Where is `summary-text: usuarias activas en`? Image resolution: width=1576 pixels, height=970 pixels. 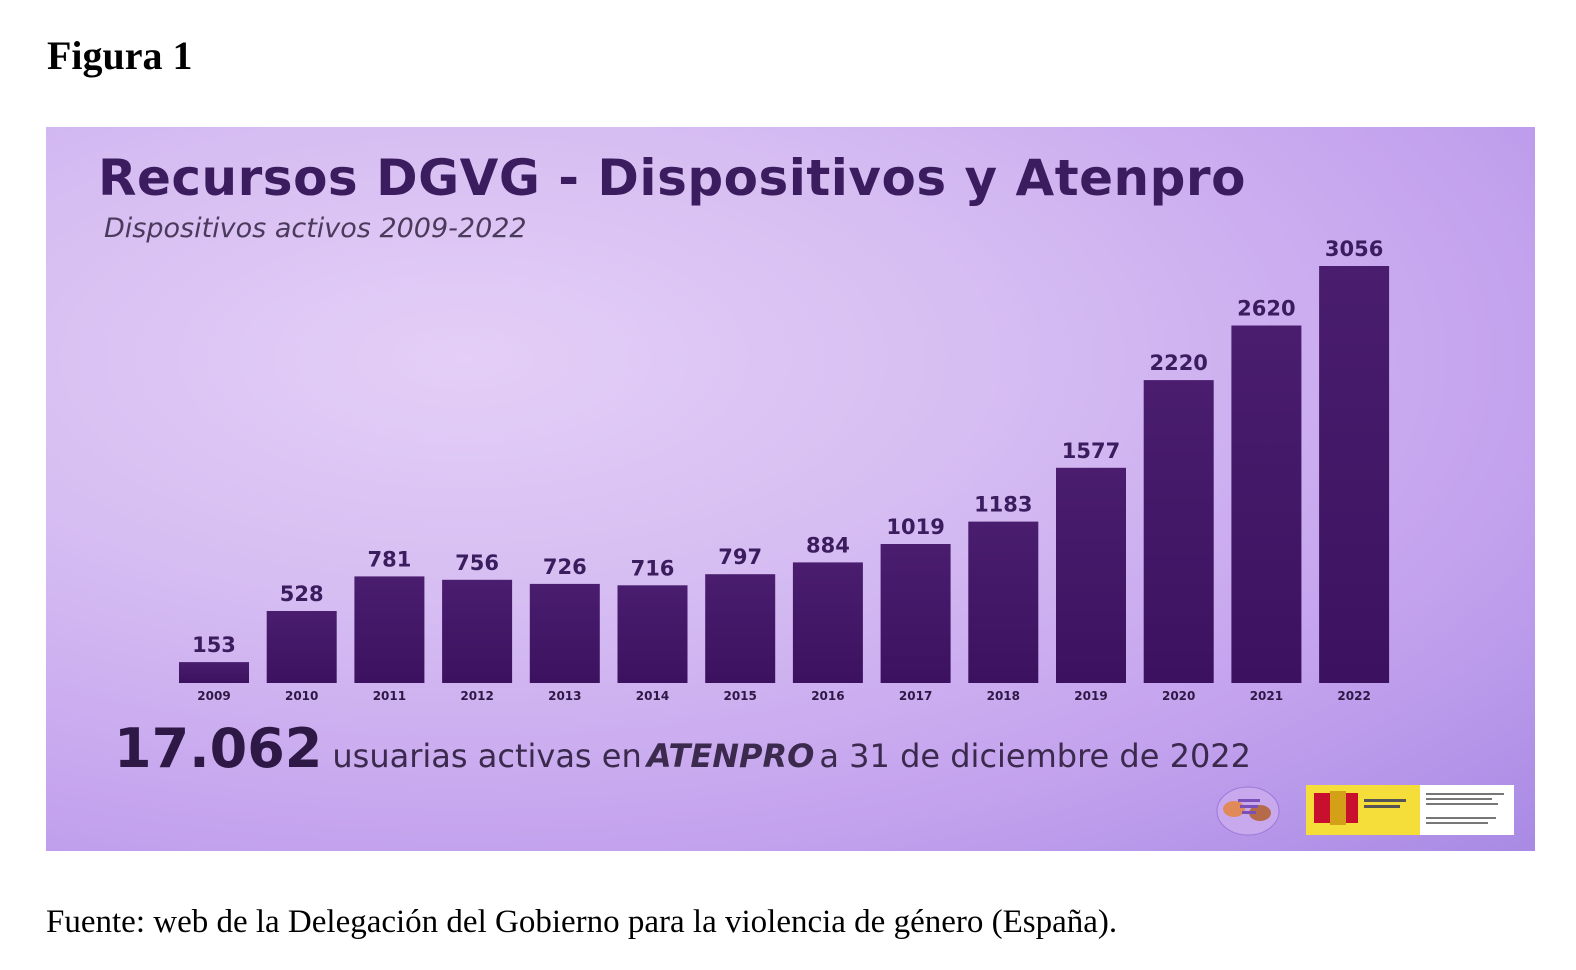 summary-text: usuarias activas en is located at coordinates (487, 756).